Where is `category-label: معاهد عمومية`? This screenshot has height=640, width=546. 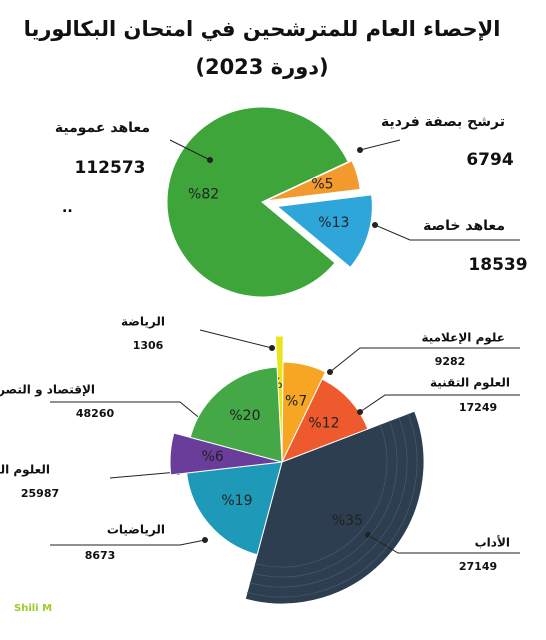 category-label: معاهد عمومية is located at coordinates (102, 128).